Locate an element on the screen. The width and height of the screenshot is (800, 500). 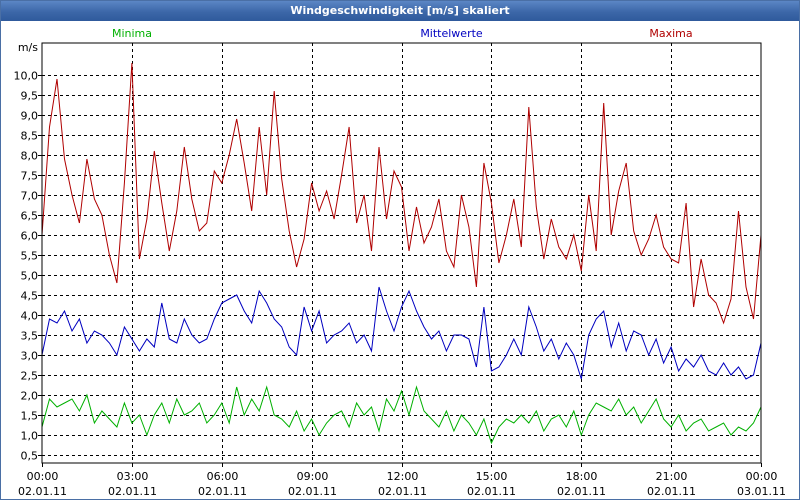
x-tick-time: 18:00 is located at coordinates (582, 476).